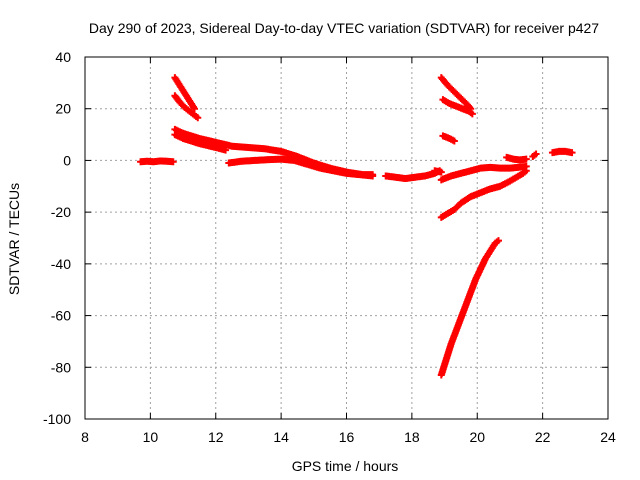  I want to click on series-seg-e, so click(200, 142).